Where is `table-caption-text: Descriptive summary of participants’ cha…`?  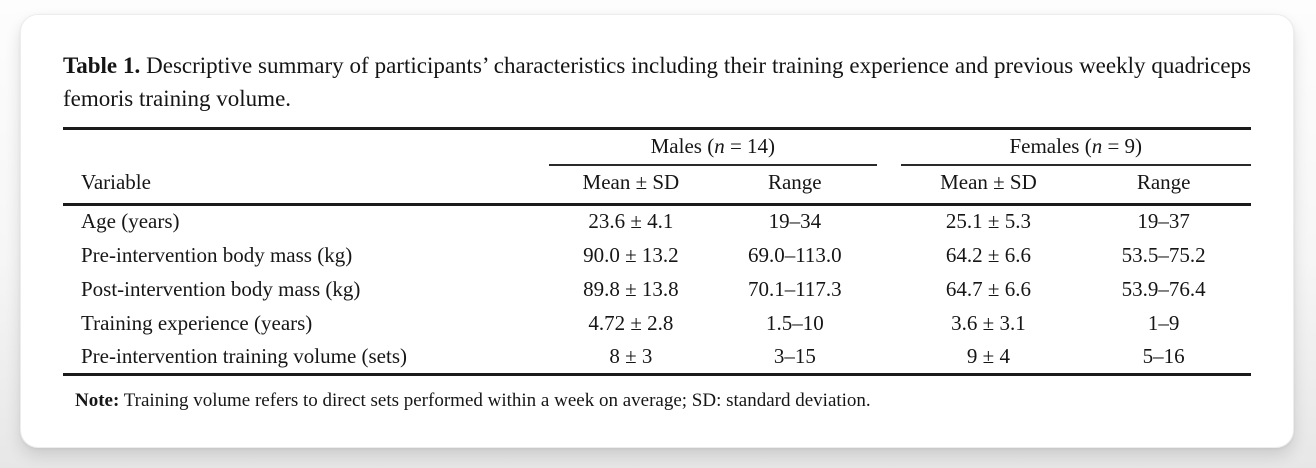
table-caption-text: Descriptive summary of participants’ cha… is located at coordinates (657, 82).